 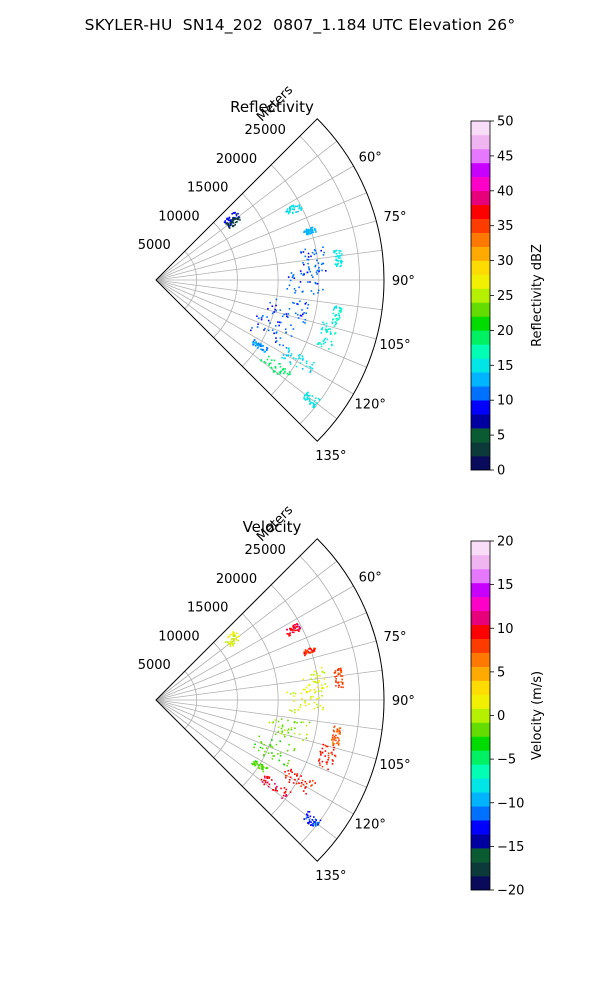 What do you see at coordinates (236, 579) in the screenshot?
I see `radial-tick-label: 20000` at bounding box center [236, 579].